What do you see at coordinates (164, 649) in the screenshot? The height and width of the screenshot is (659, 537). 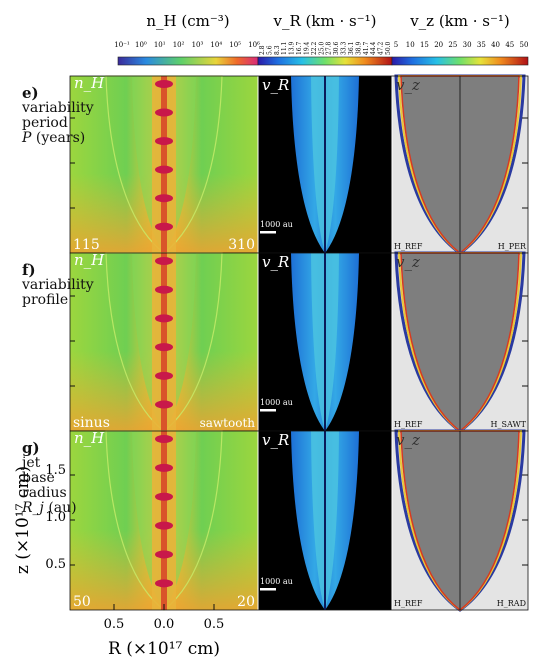 I see `x-axis-label: R (×10¹⁷ cm)` at bounding box center [164, 649].